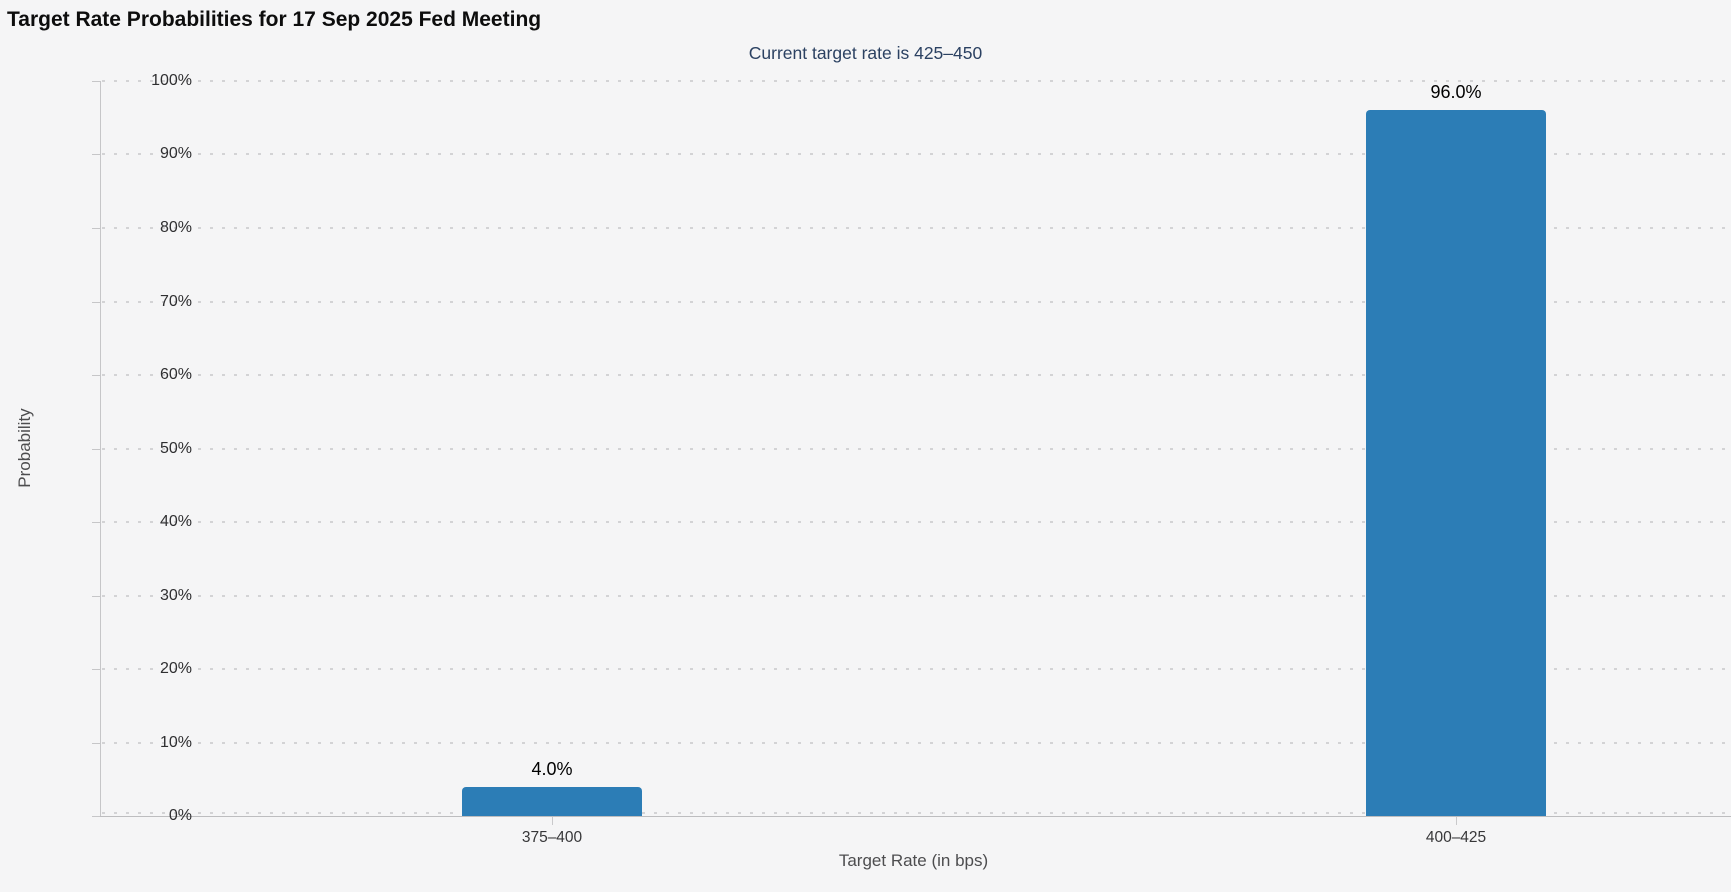 The image size is (1731, 892). Describe the element at coordinates (552, 837) in the screenshot. I see `x-category-label: 375–400` at that location.